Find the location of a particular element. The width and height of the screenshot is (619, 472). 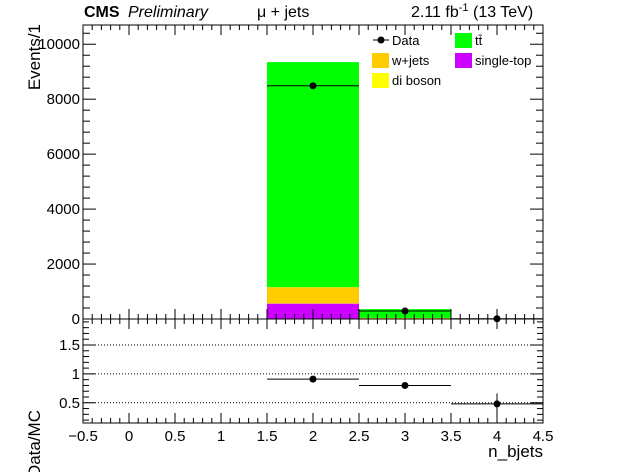

ratio-xtick-label-3: 1 is located at coordinates (221, 436).